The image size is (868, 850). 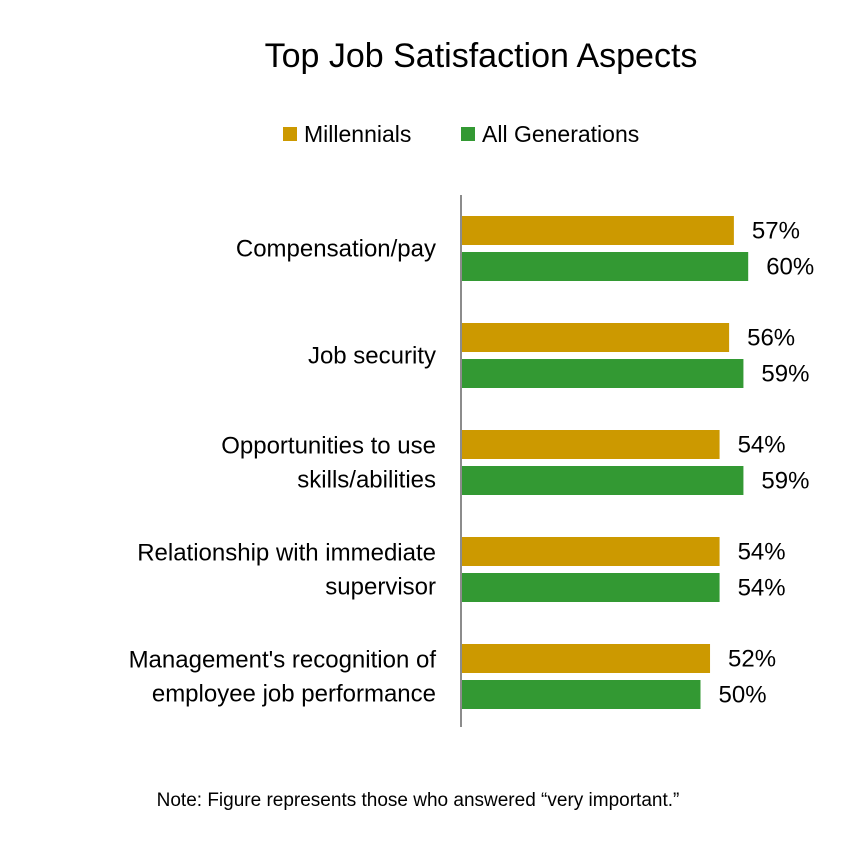 I want to click on category-label: Opportunities to use, so click(x=328, y=446).